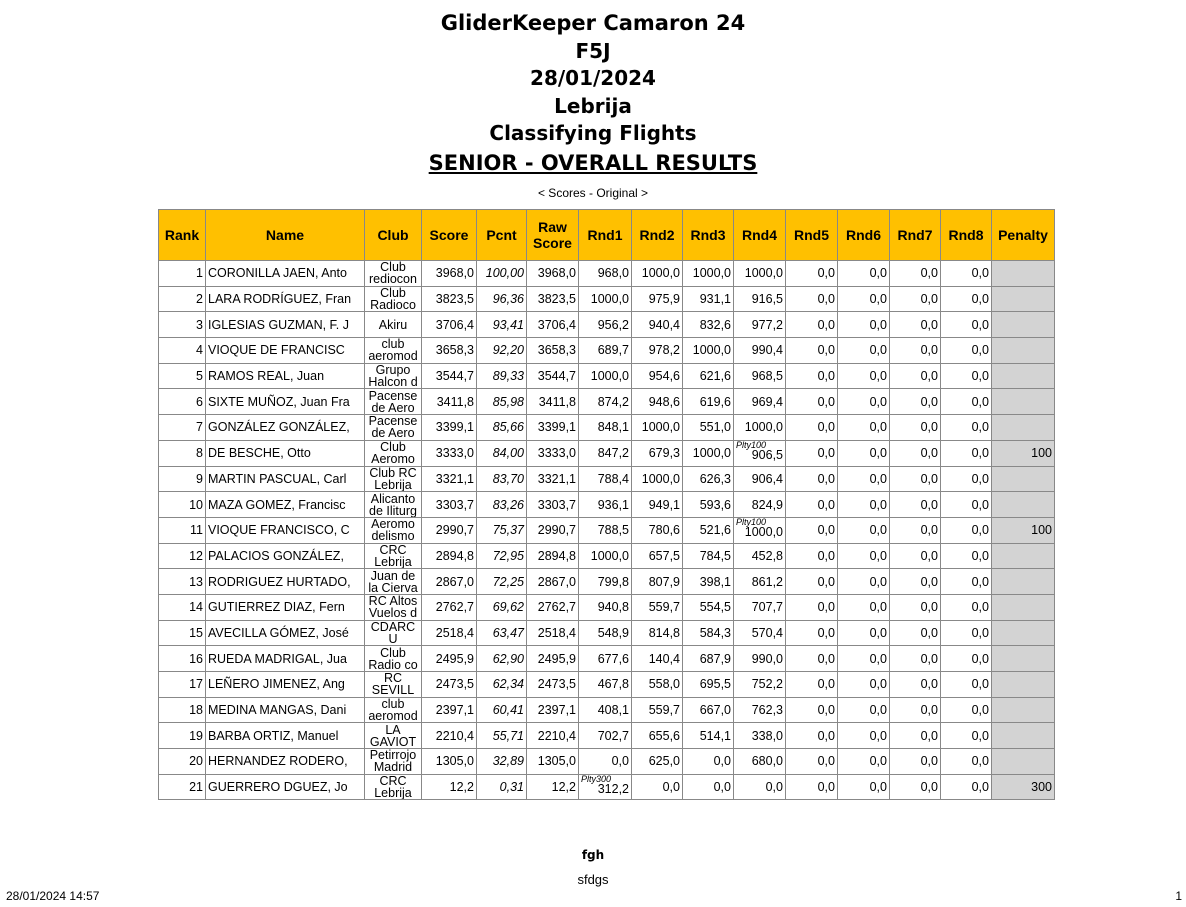  Describe the element at coordinates (393, 684) in the screenshot. I see `club-cell: RC SEVILL` at that location.